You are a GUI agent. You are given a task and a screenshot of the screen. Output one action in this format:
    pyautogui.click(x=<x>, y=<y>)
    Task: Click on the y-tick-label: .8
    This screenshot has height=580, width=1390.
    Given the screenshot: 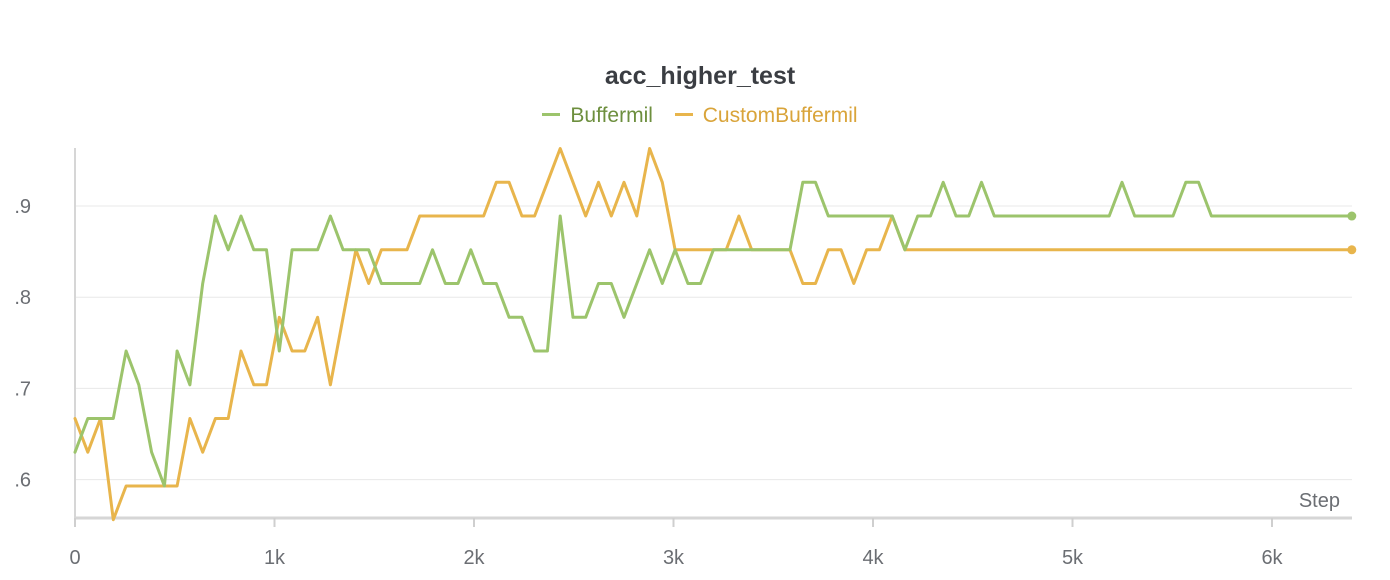 What is the action you would take?
    pyautogui.click(x=22, y=298)
    